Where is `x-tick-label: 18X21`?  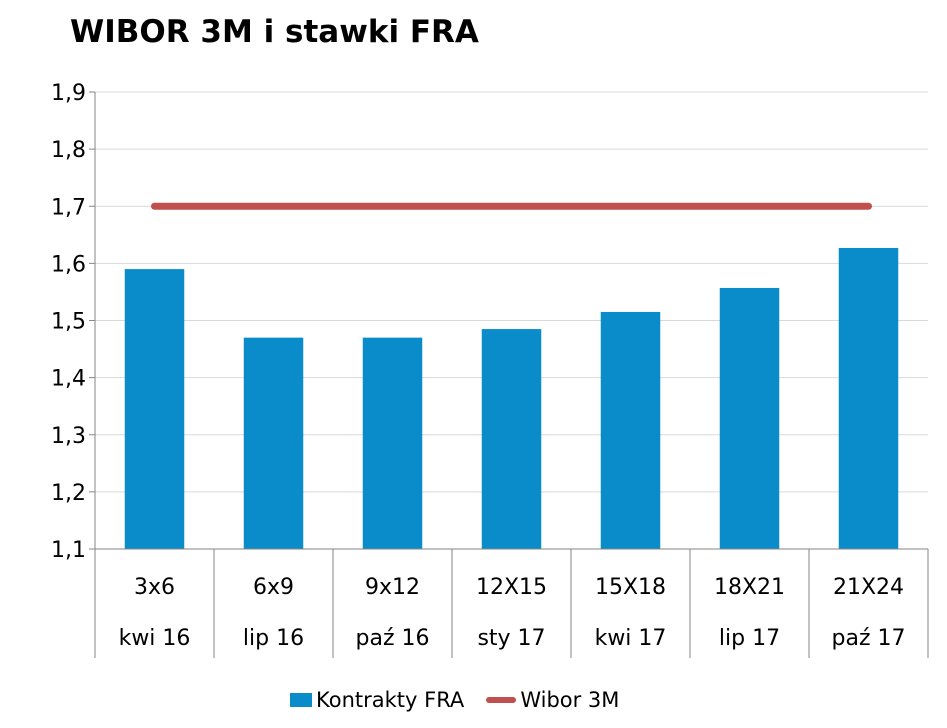
x-tick-label: 18X21 is located at coordinates (749, 587).